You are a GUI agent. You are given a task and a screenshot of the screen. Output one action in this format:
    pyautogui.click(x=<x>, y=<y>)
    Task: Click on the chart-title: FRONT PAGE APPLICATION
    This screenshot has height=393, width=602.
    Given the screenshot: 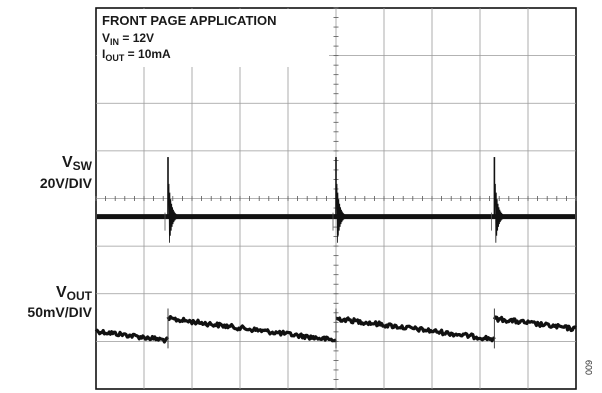 What is the action you would take?
    pyautogui.click(x=189, y=20)
    